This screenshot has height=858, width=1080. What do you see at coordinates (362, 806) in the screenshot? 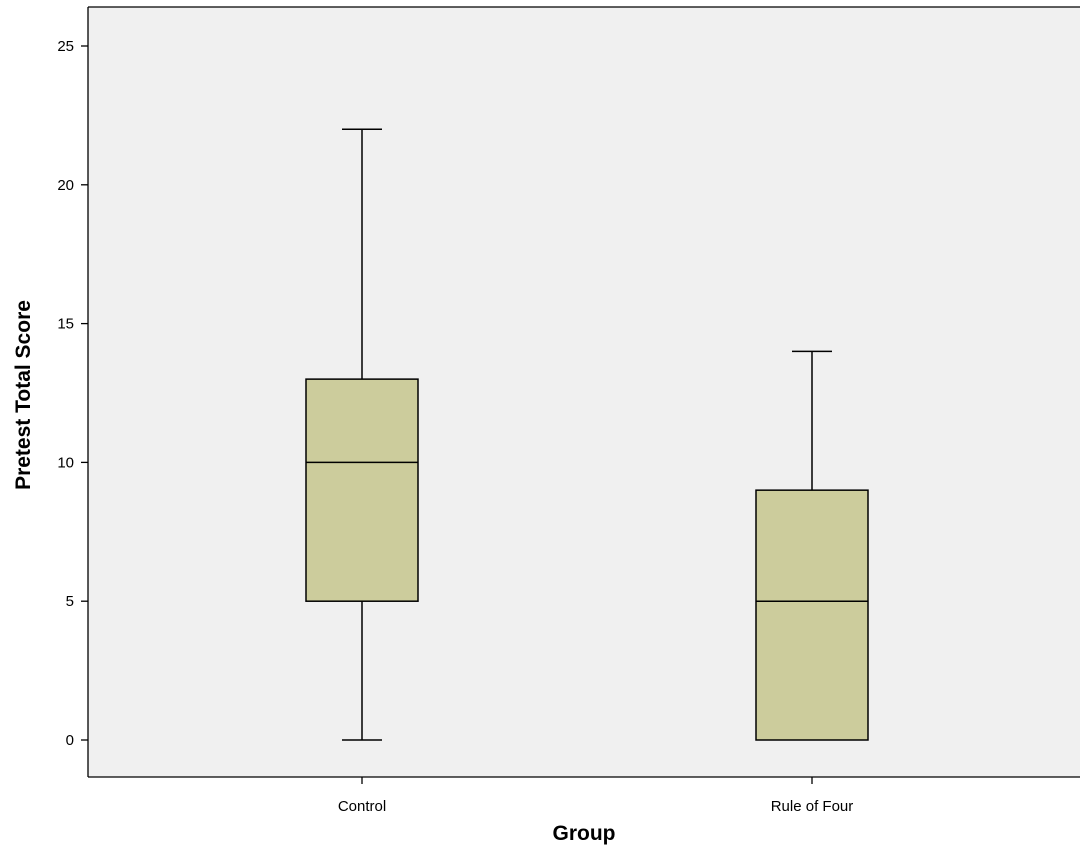
I see `x-tick-label: Control` at bounding box center [362, 806].